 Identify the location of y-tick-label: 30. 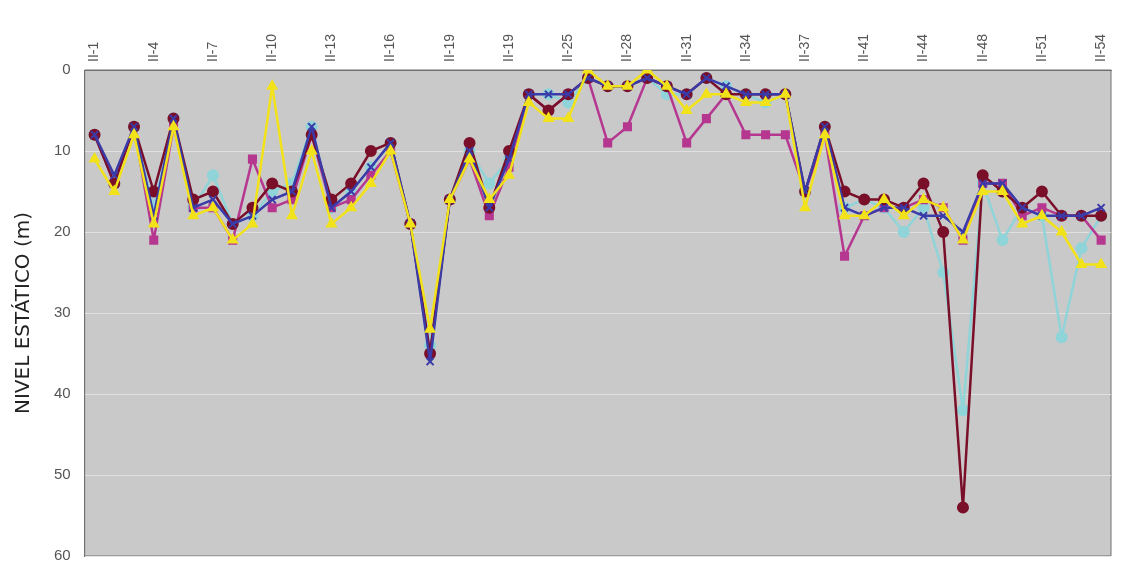
(62, 312).